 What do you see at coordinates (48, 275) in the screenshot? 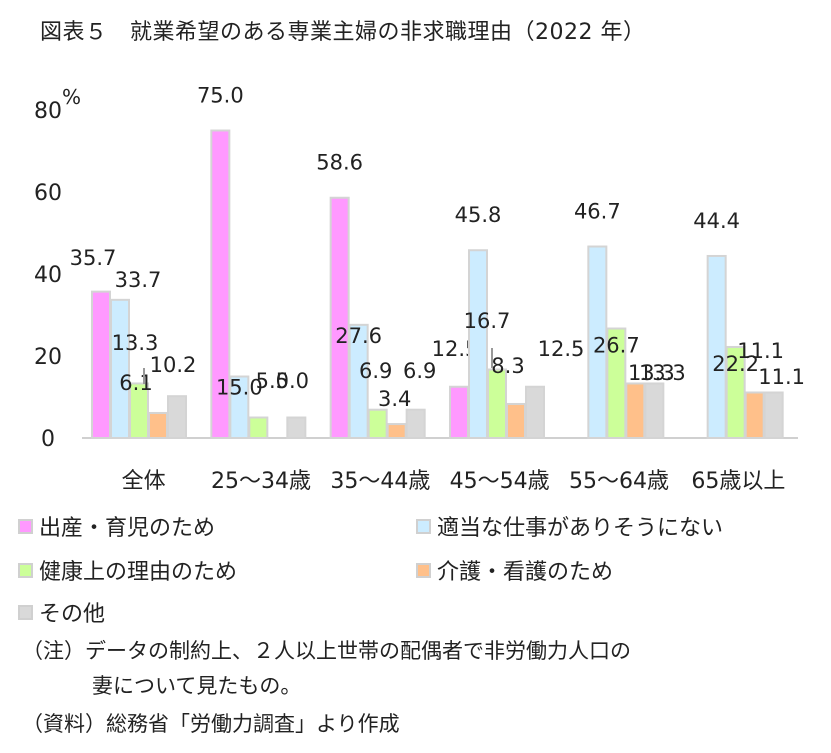
I see `y-tick-label: 40` at bounding box center [48, 275].